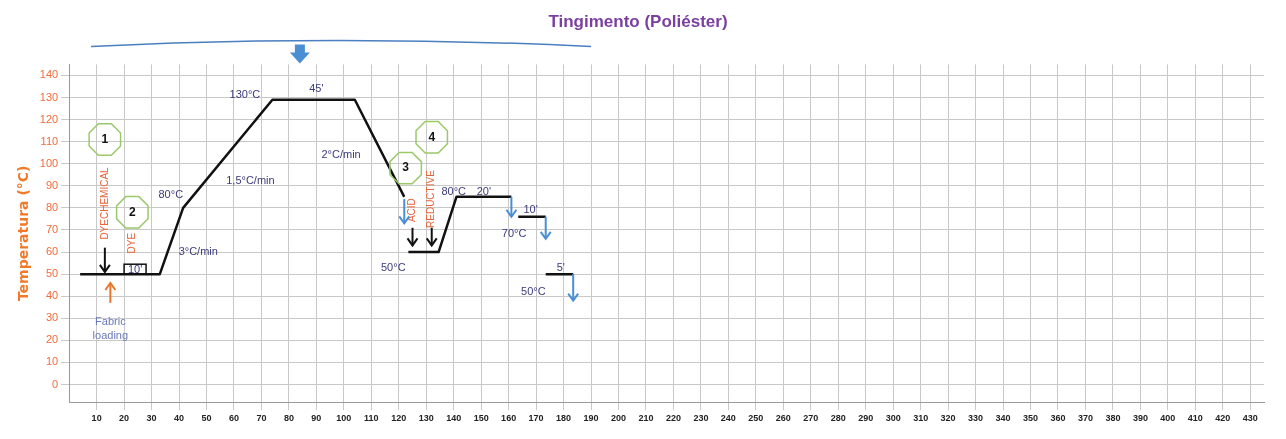  I want to click on annotation: 1,5°C/min, so click(250, 180).